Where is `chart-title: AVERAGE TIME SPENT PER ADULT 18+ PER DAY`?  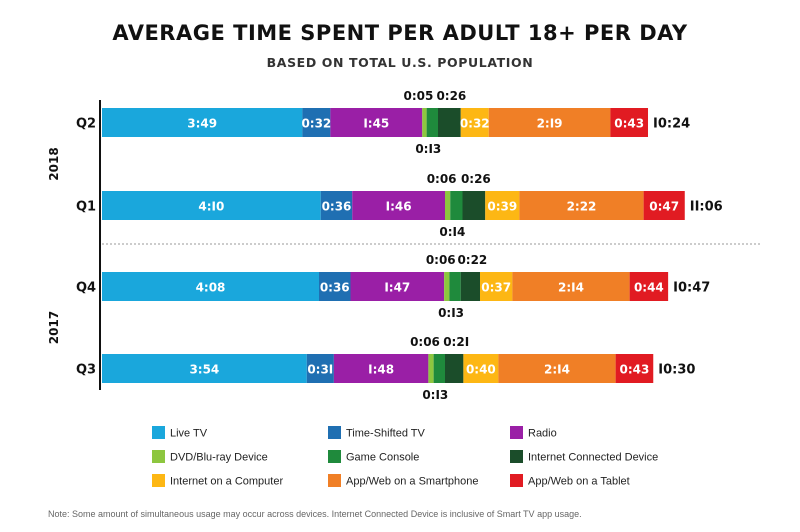
chart-title: AVERAGE TIME SPENT PER ADULT 18+ PER DAY is located at coordinates (400, 33).